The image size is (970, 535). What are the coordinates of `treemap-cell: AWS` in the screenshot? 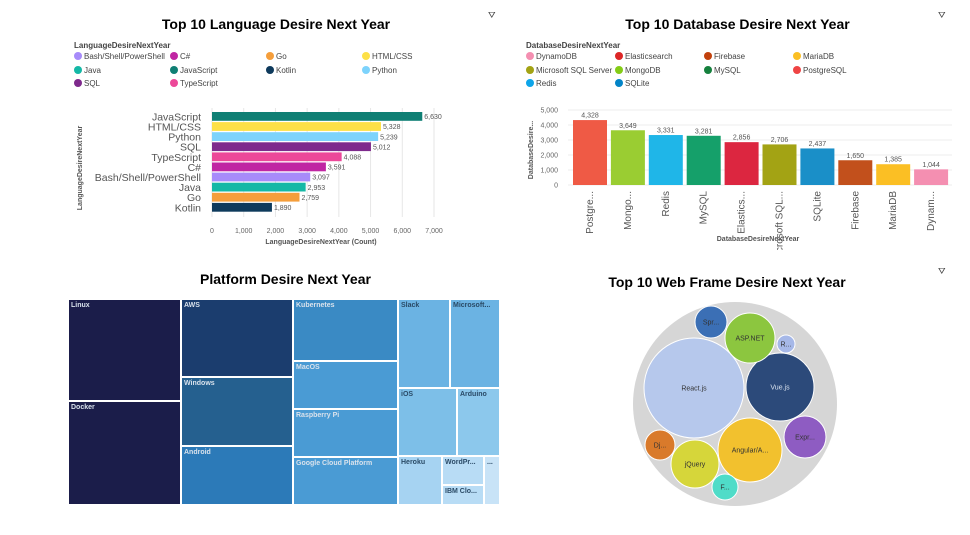 It's located at (237, 338).